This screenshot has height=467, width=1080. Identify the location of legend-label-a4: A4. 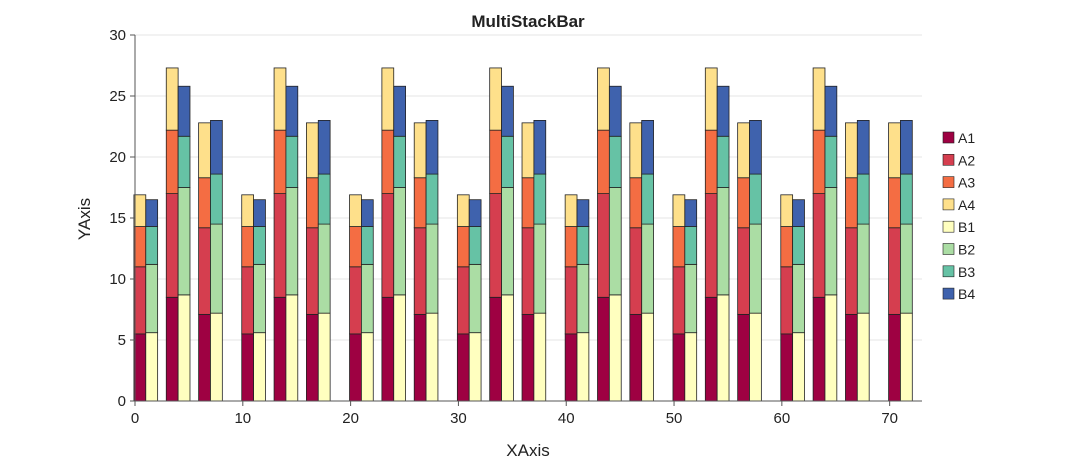
(966, 205).